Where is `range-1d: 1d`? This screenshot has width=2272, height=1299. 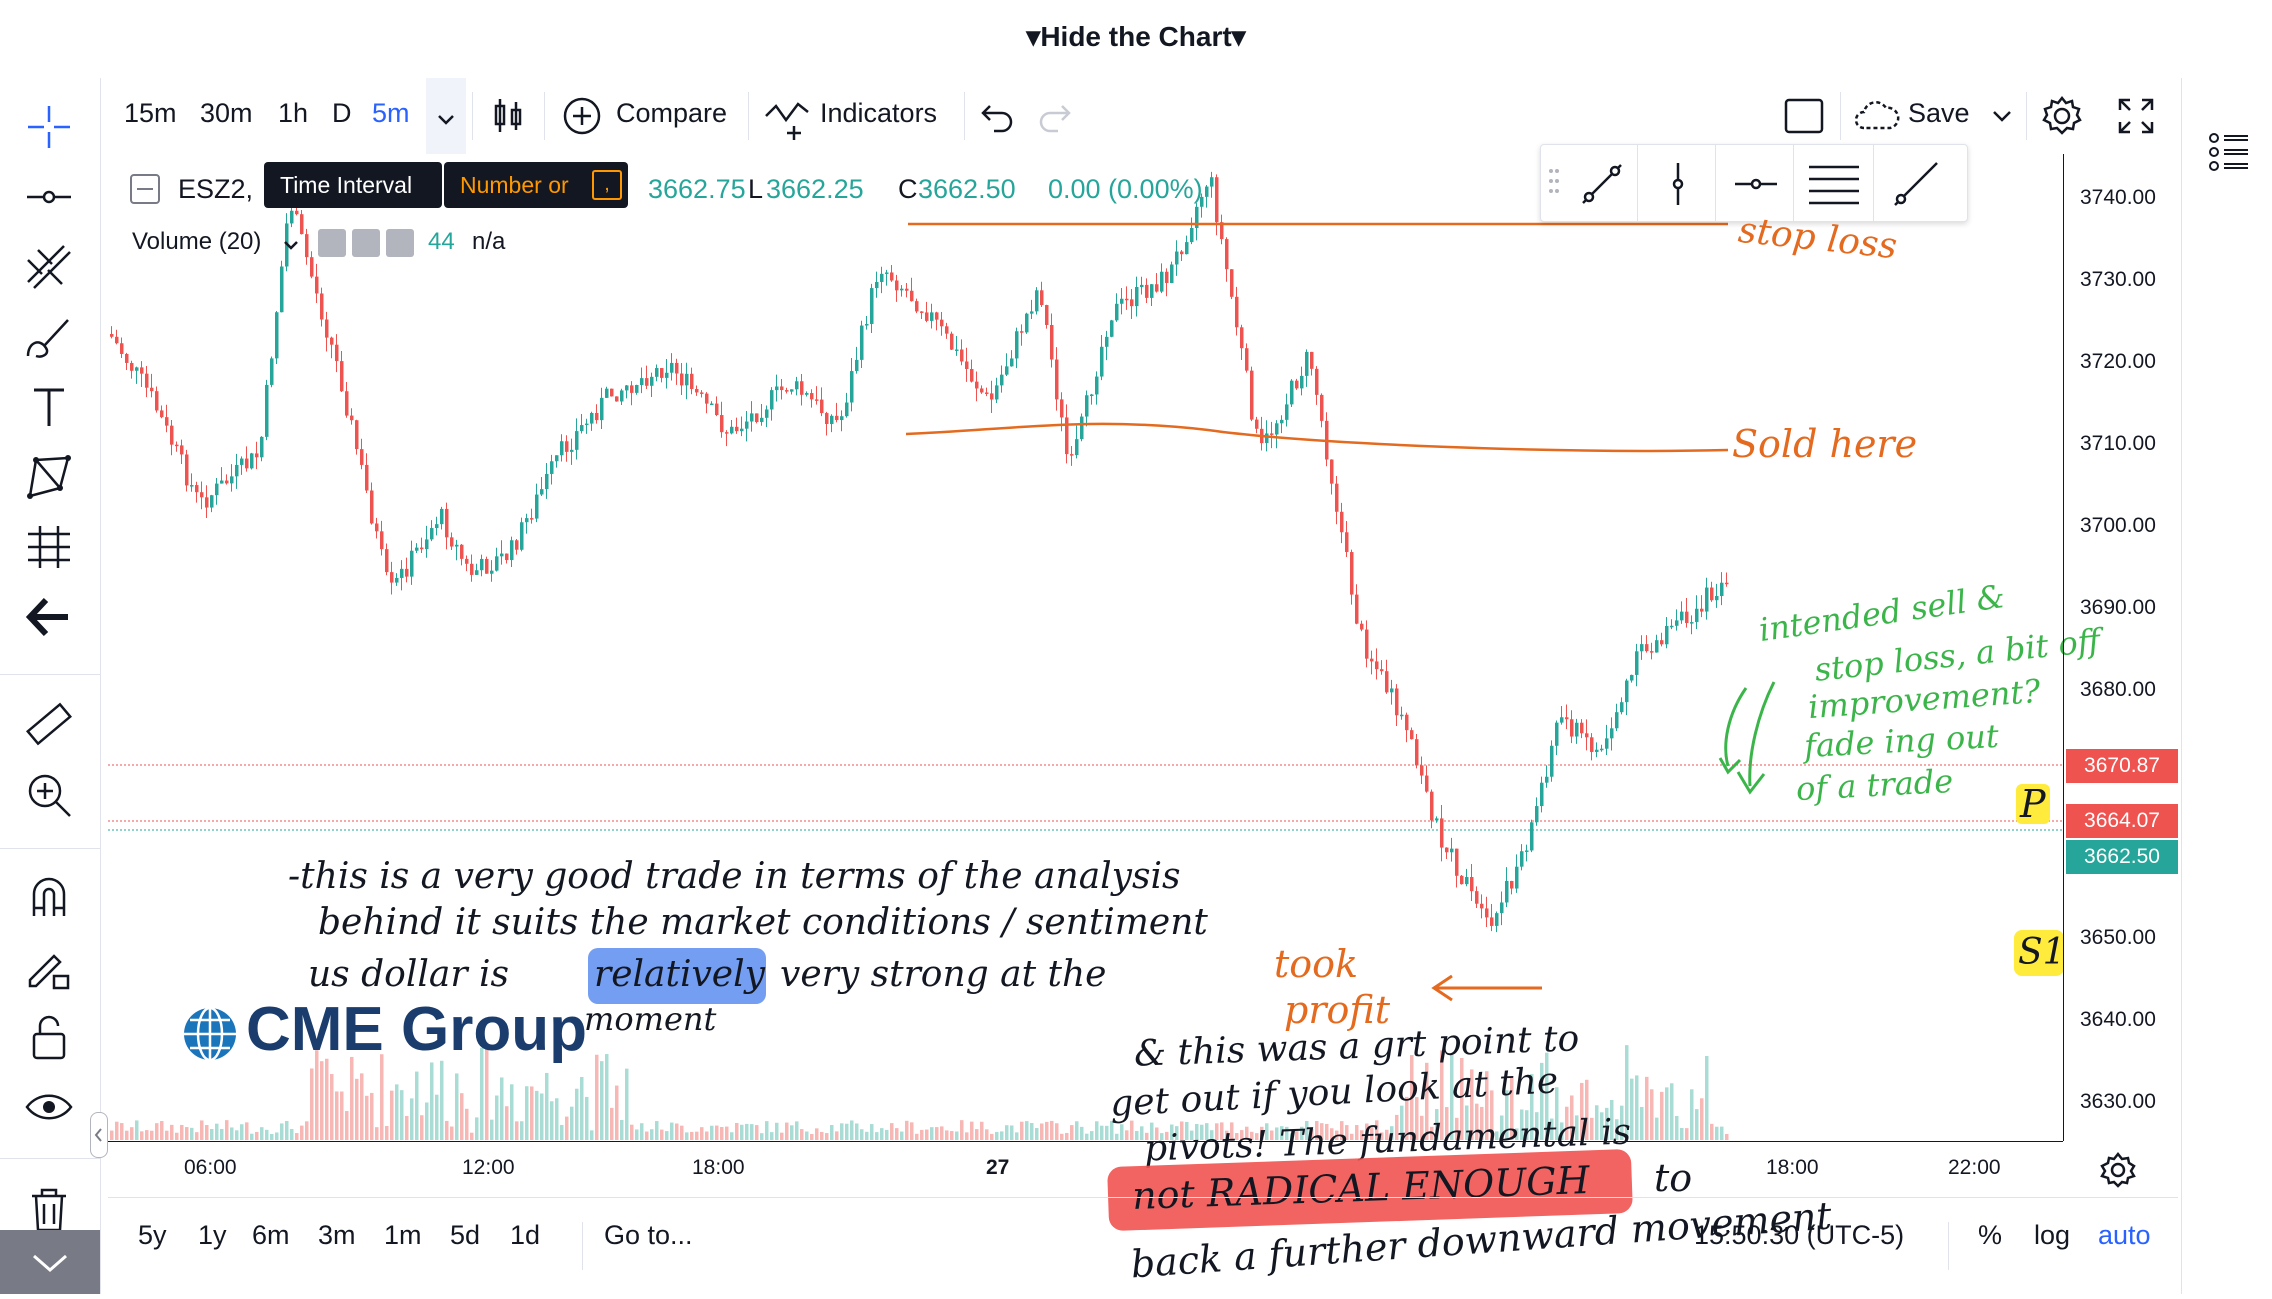
range-1d: 1d is located at coordinates (525, 1235).